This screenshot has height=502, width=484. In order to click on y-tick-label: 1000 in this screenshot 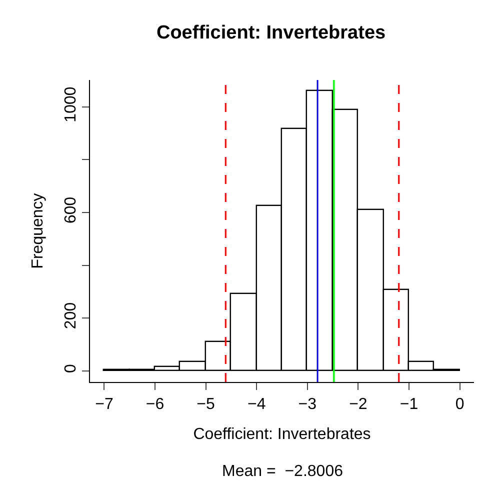, I will do `click(71, 104)`.